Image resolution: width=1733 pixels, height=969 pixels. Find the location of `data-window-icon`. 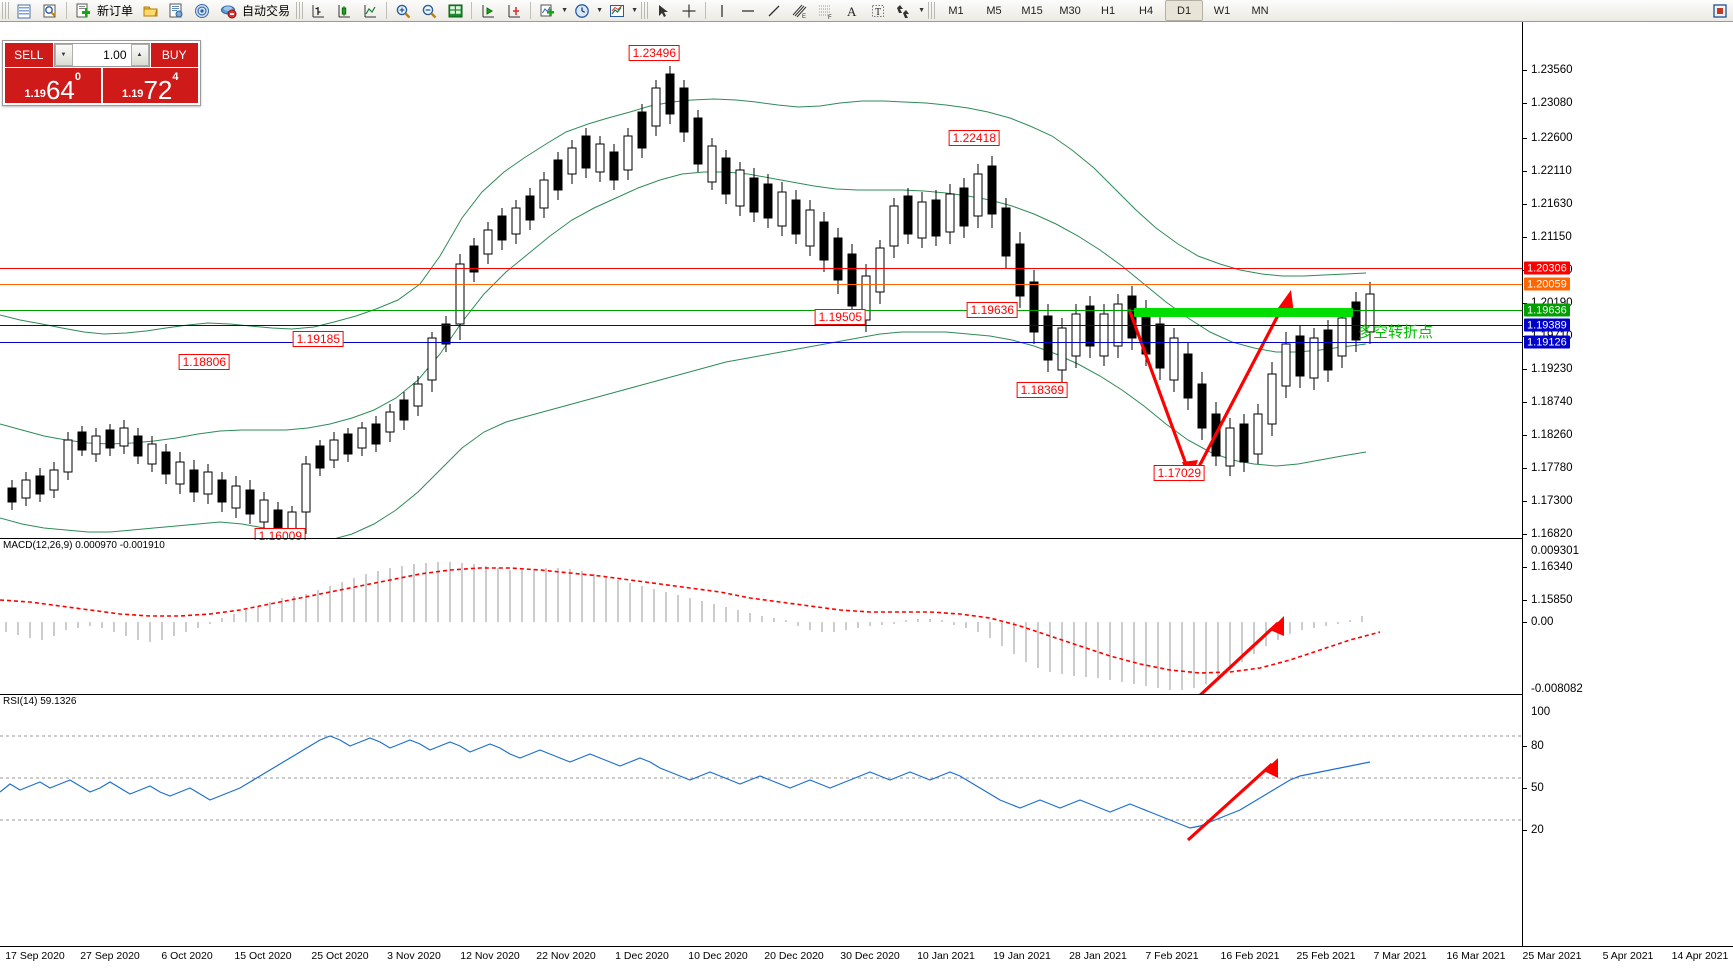

data-window-icon is located at coordinates (50, 10).